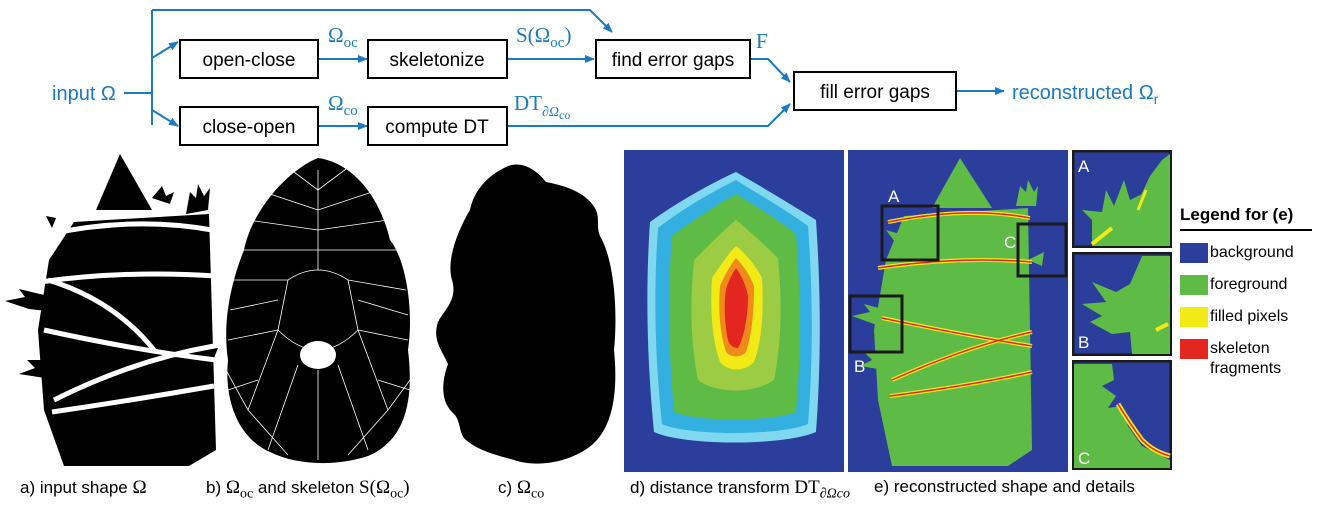 The height and width of the screenshot is (508, 1334). I want to click on zoom-panel-b: B, so click(1122, 304).